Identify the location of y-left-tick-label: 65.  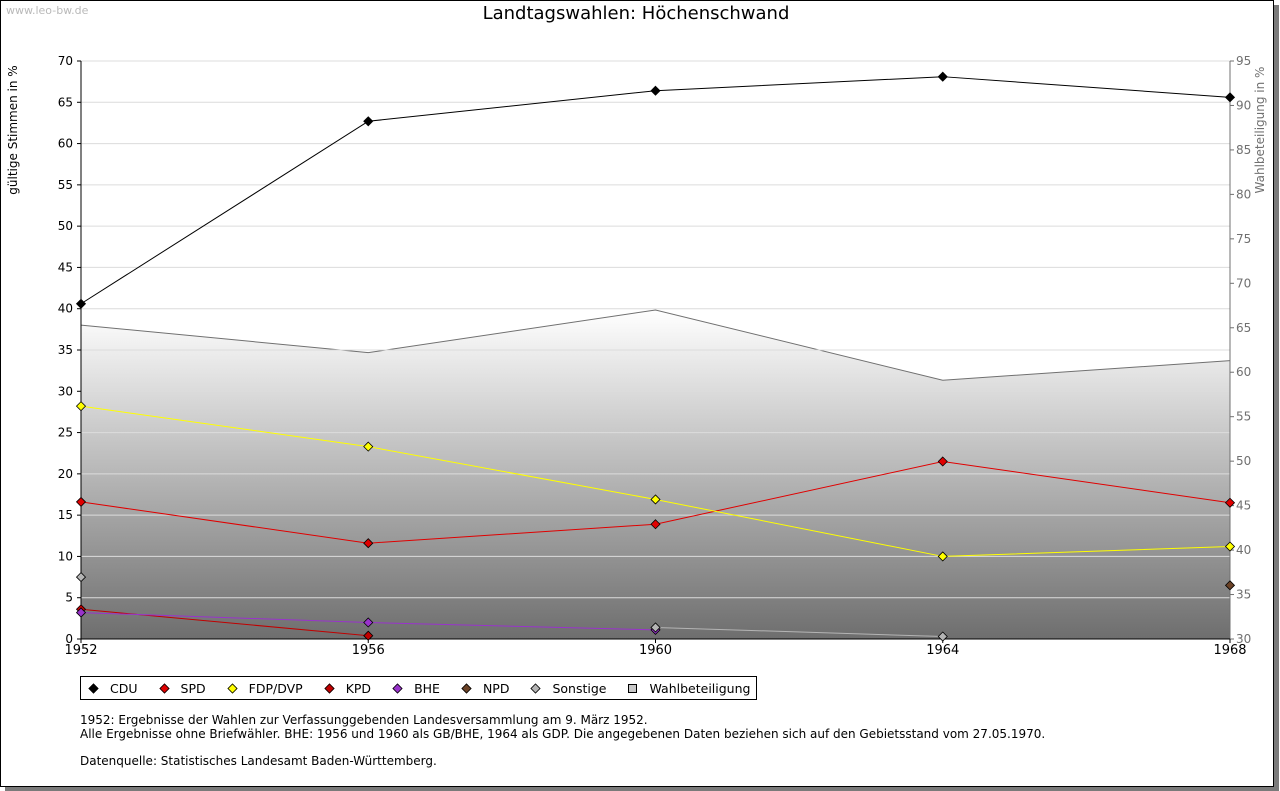
(65, 102).